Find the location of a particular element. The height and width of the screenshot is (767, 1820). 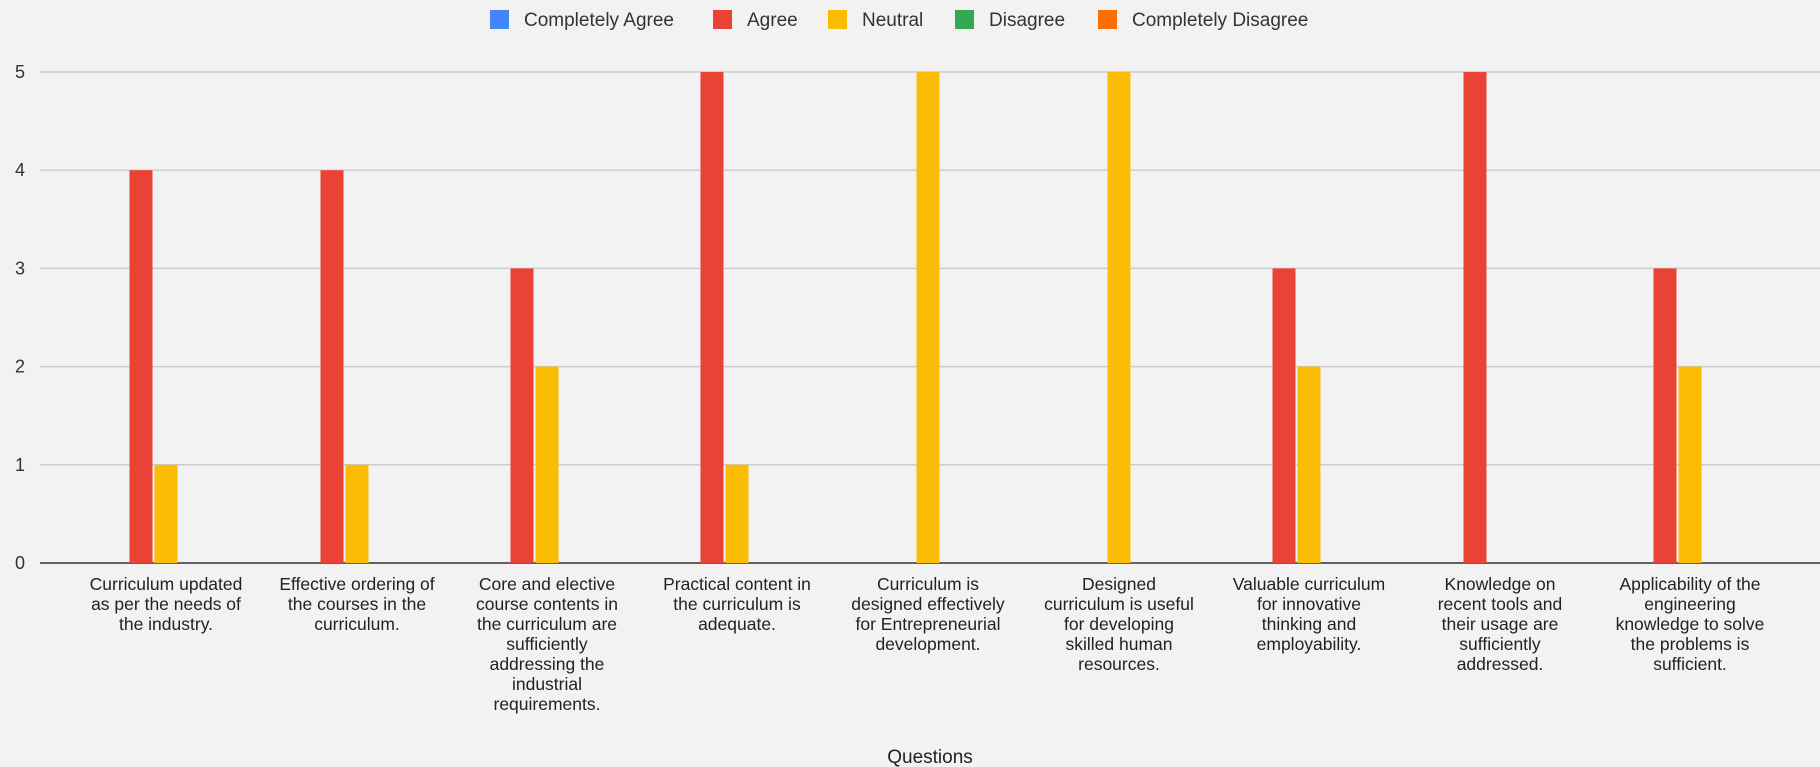

legend-item: Agree is located at coordinates (755, 20).